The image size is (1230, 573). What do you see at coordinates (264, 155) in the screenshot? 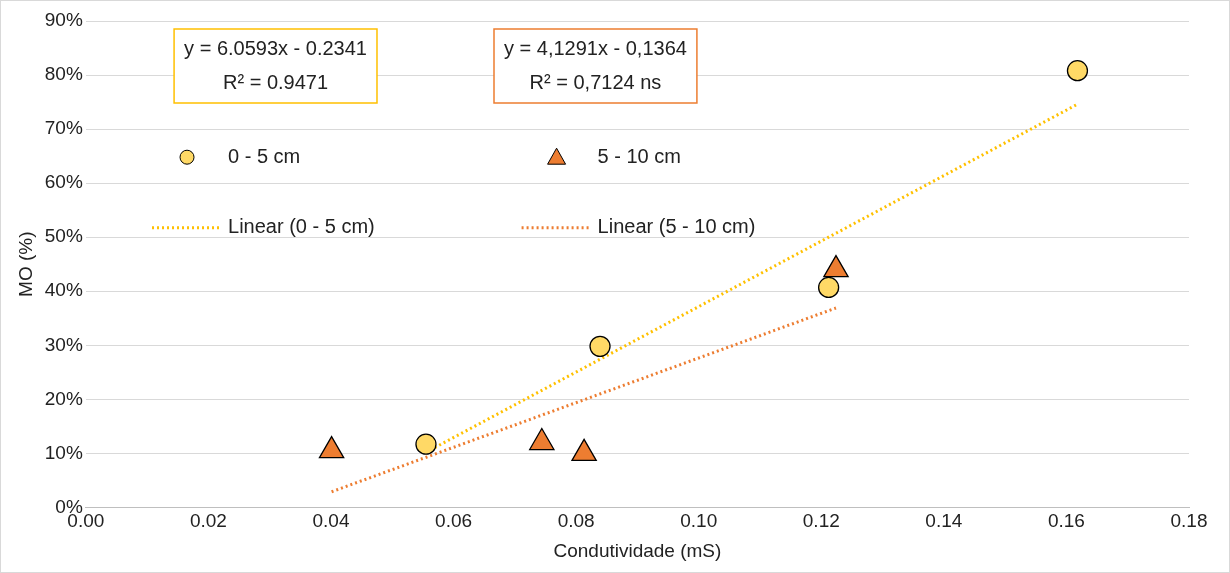
I see `legend-label: 0 - 5 cm` at bounding box center [264, 155].